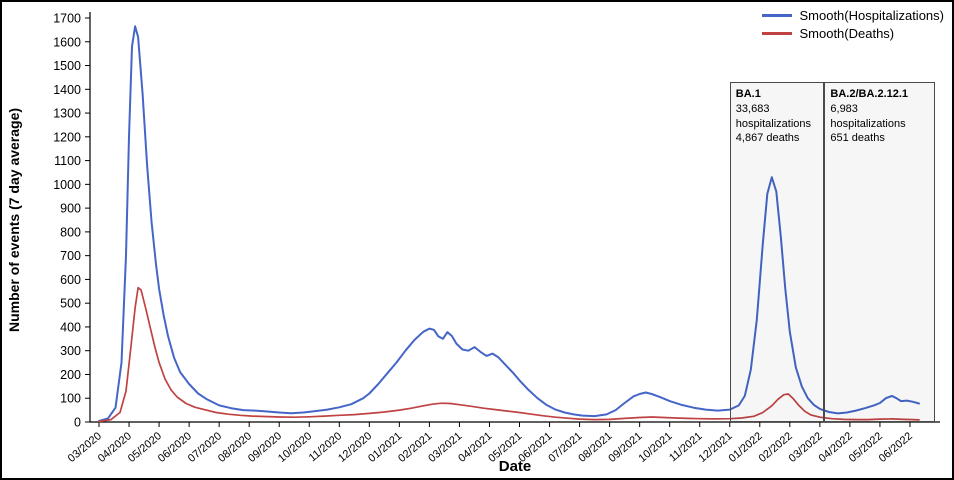 Image resolution: width=954 pixels, height=480 pixels. Describe the element at coordinates (847, 33) in the screenshot. I see `legend-label-deaths: Smooth(Deaths)` at that location.